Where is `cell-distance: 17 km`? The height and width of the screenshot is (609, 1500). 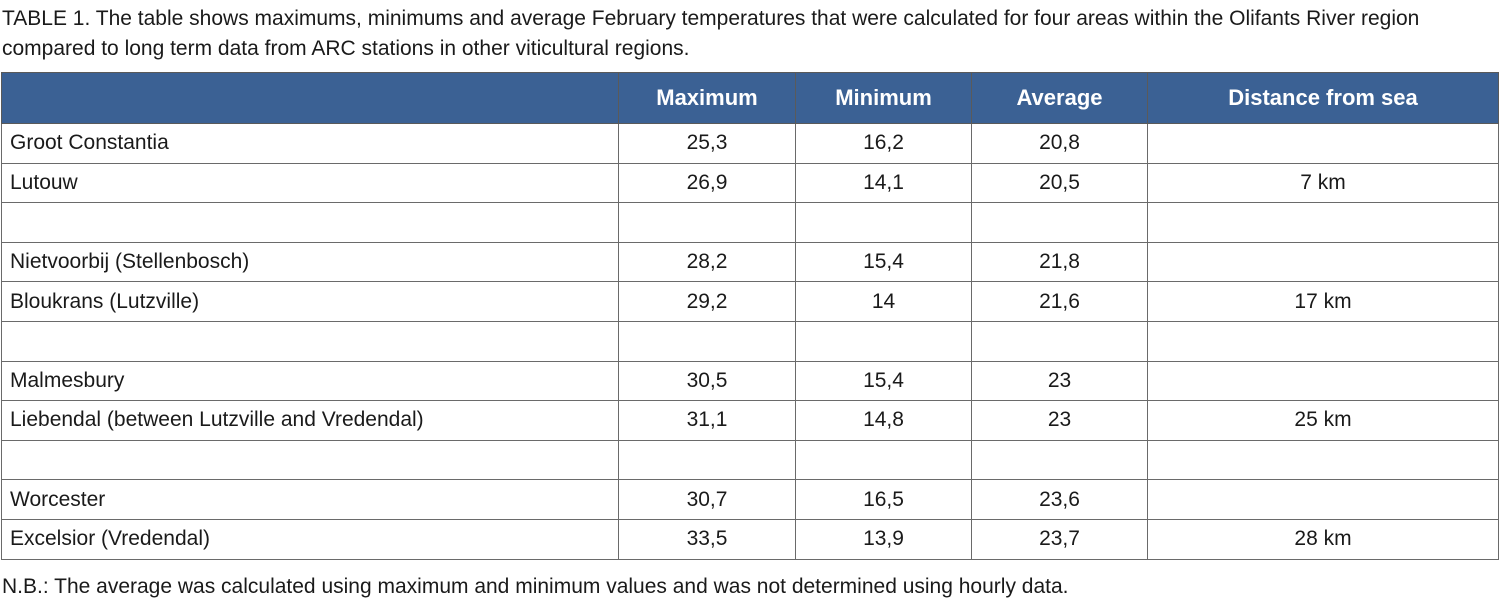
cell-distance: 17 km is located at coordinates (1323, 301).